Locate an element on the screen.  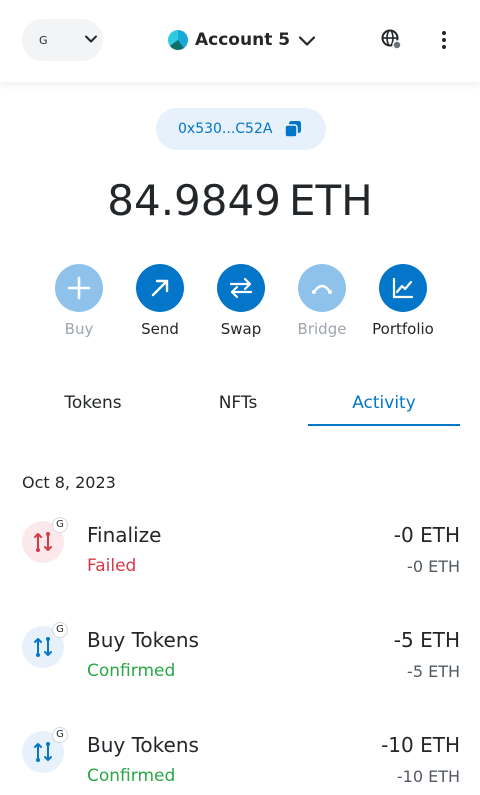
transaction-icon-circle is located at coordinates (43, 542).